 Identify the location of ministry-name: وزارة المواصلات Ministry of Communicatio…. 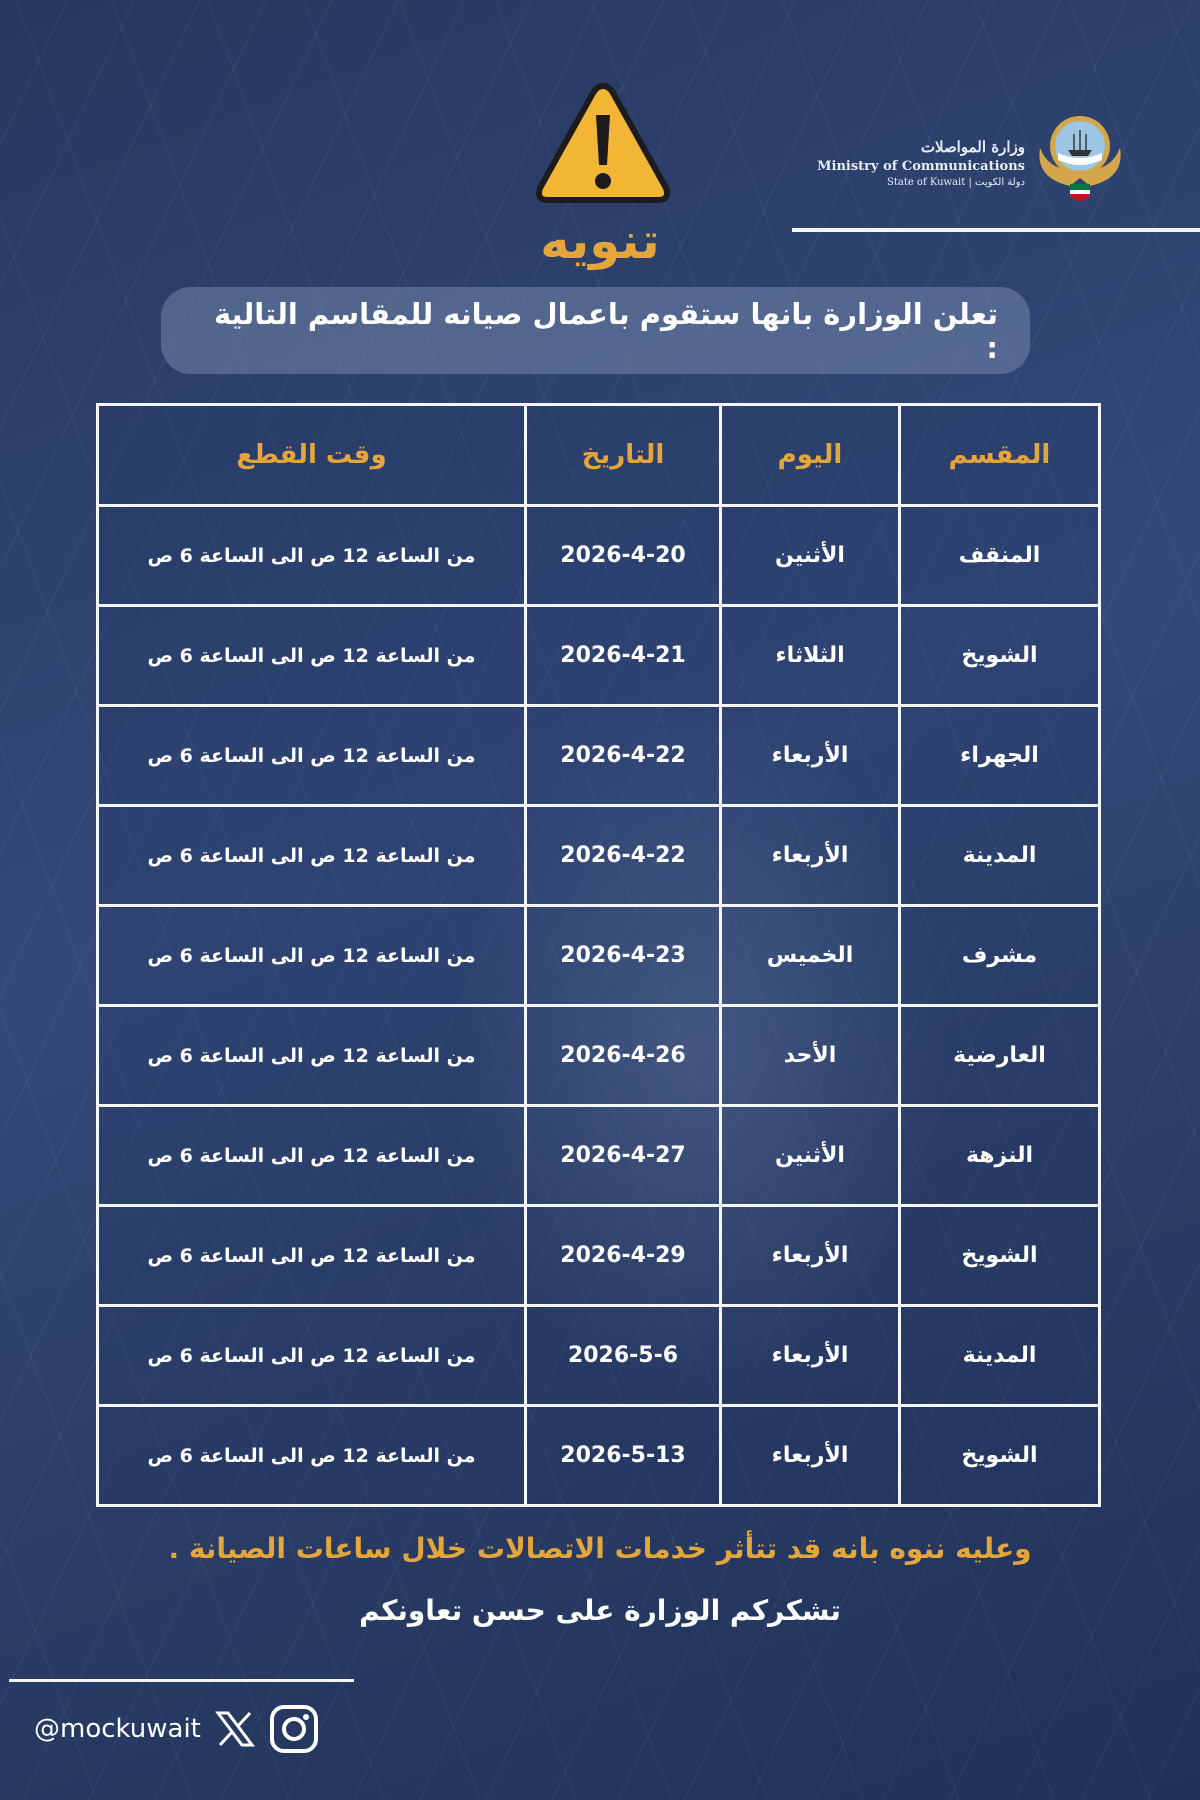
(921, 163).